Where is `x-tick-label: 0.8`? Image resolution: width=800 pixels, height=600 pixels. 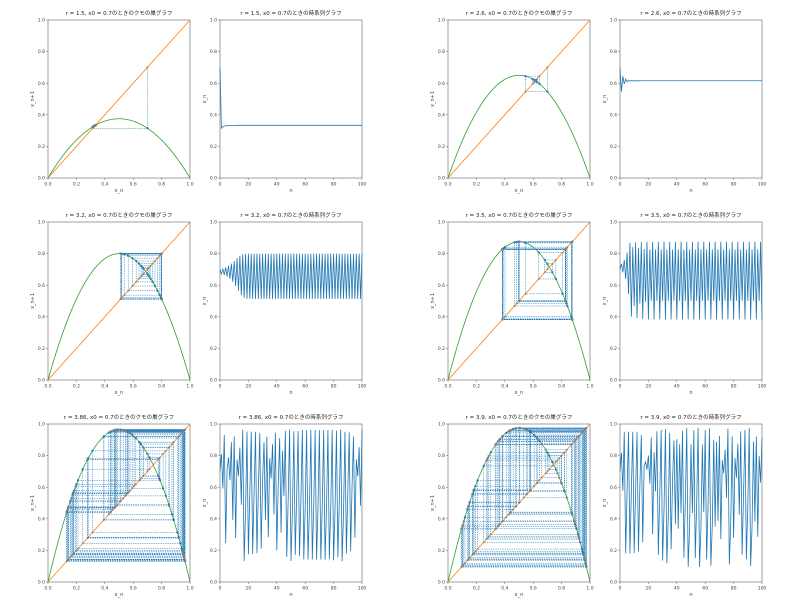 x-tick-label: 0.8 is located at coordinates (161, 387).